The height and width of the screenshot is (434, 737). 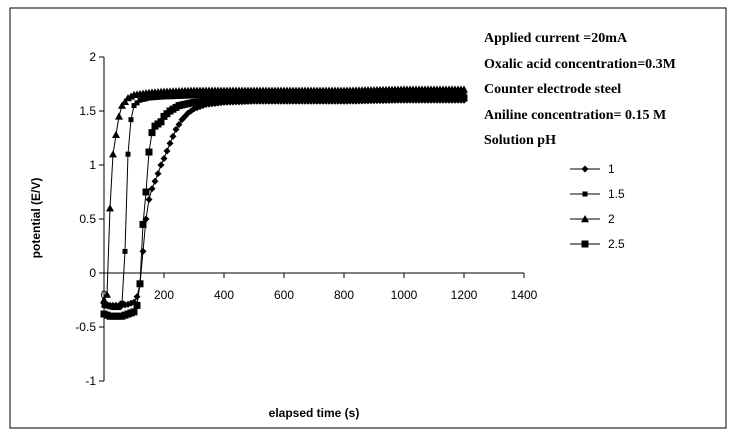 What do you see at coordinates (611, 169) in the screenshot?
I see `legend-label: 1` at bounding box center [611, 169].